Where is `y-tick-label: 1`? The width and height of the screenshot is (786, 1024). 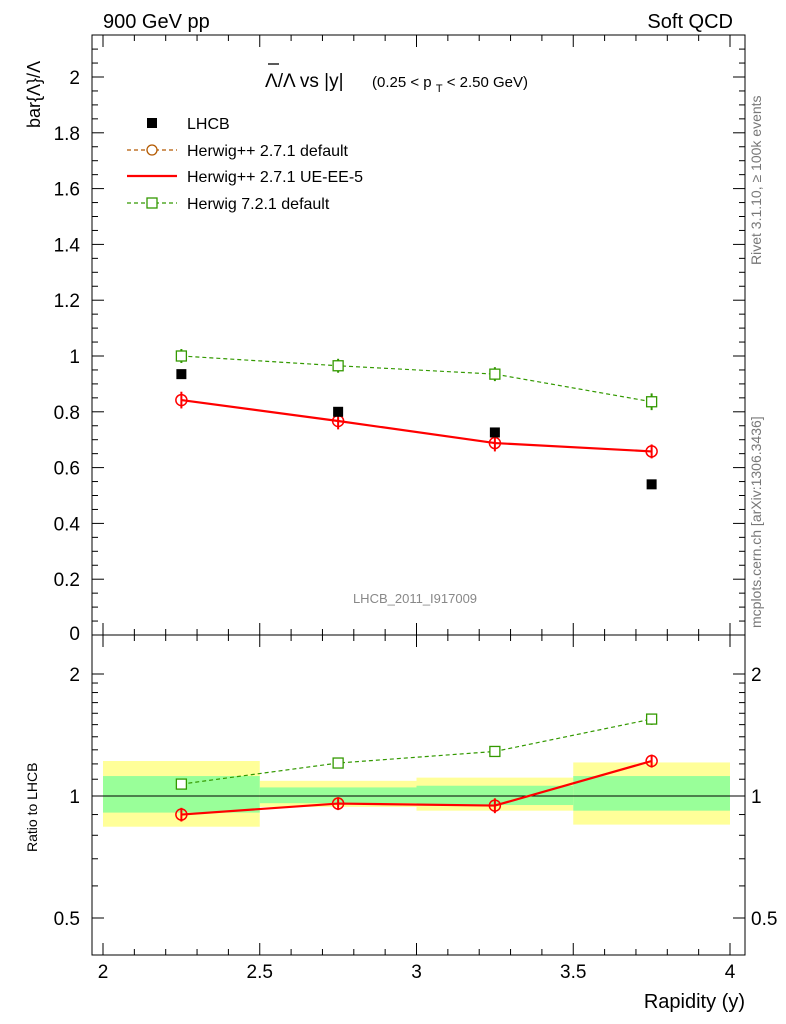
y-tick-label: 1 is located at coordinates (74, 357).